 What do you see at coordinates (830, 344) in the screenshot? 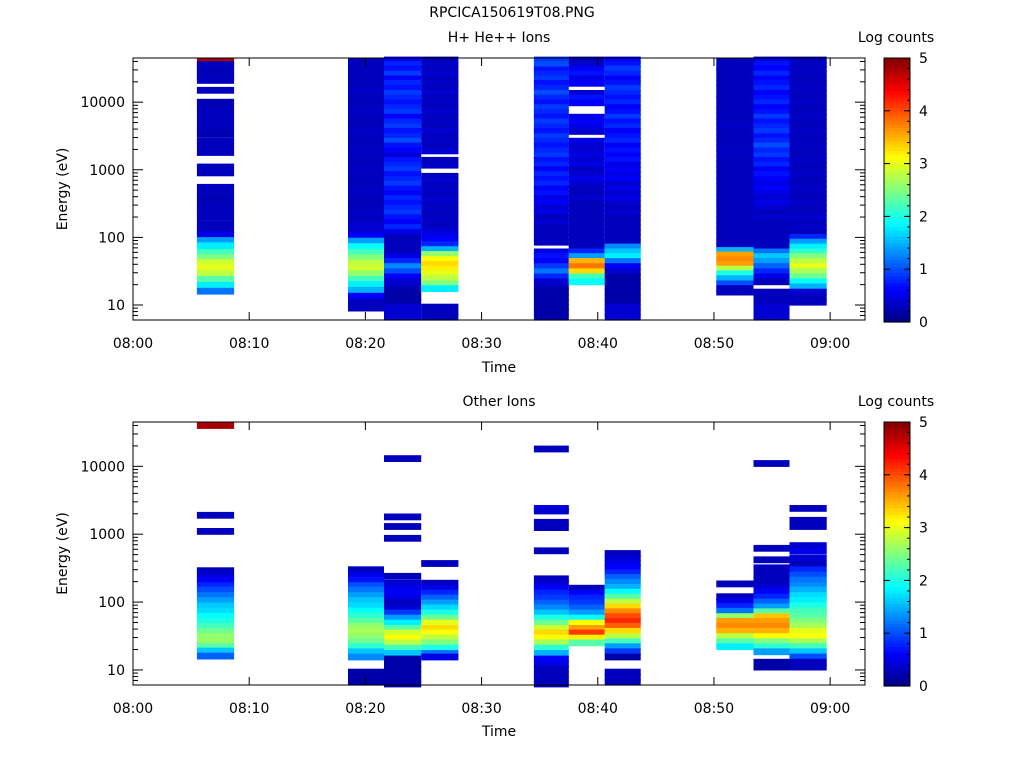
I see `x-tick-label: 09:00` at bounding box center [830, 344].